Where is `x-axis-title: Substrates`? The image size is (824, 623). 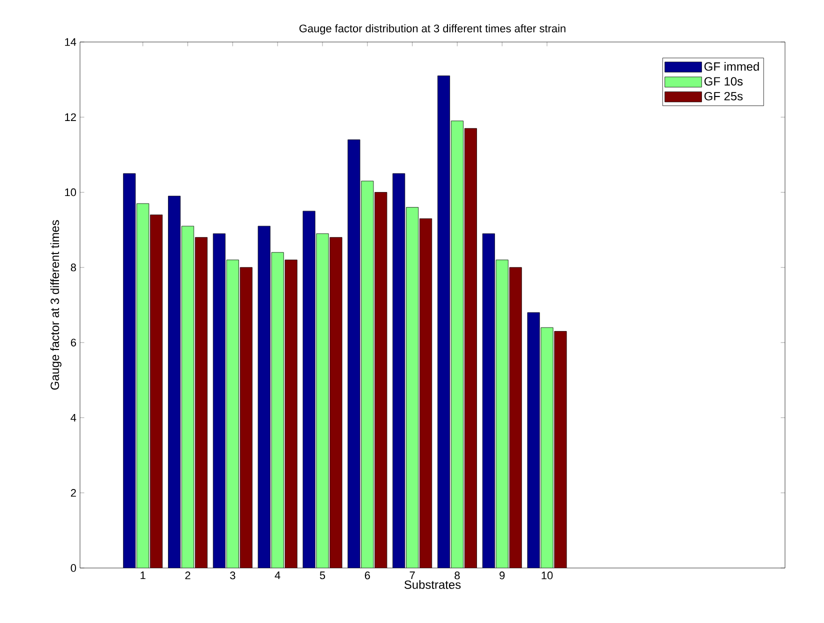 x-axis-title: Substrates is located at coordinates (432, 584).